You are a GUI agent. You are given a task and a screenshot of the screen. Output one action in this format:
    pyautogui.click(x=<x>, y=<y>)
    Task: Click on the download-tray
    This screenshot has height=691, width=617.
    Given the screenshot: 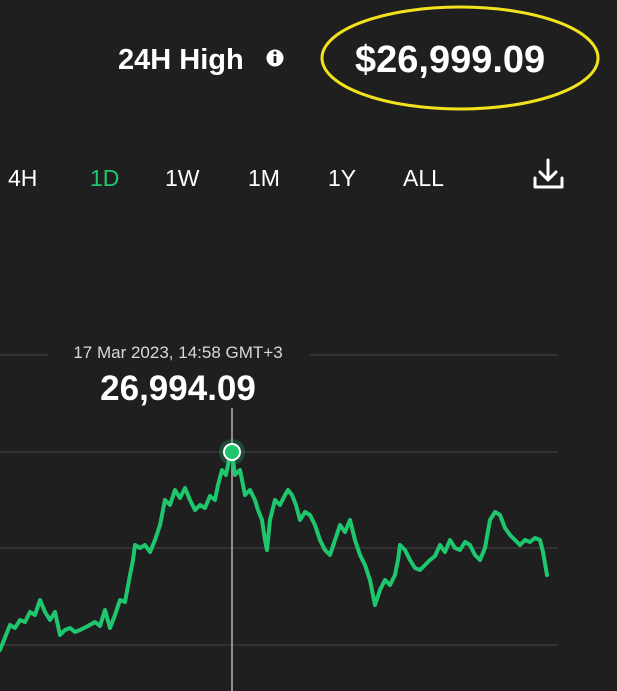 What is the action you would take?
    pyautogui.click(x=548, y=182)
    